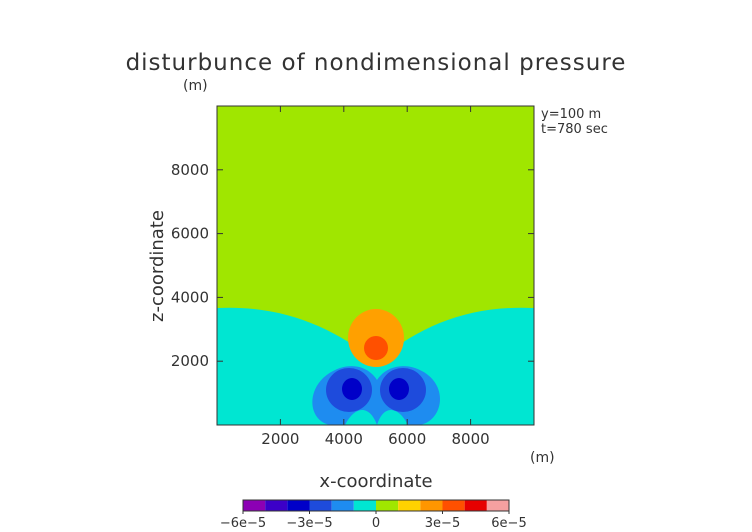 The width and height of the screenshot is (752, 532). What do you see at coordinates (407, 439) in the screenshot?
I see `x-tick-label: 6000` at bounding box center [407, 439].